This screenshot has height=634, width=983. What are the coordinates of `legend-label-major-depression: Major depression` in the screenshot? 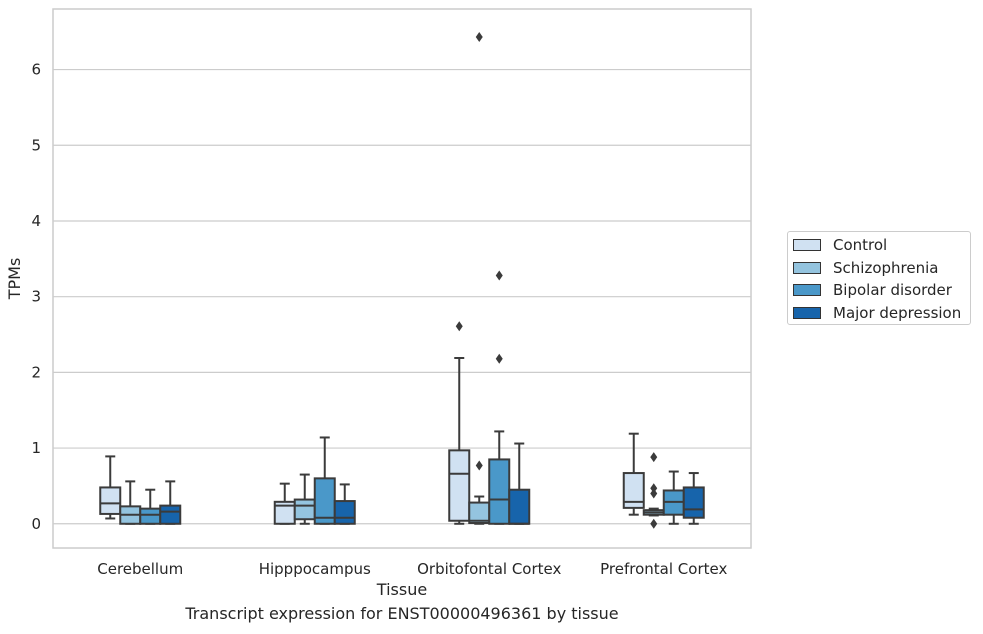 It's located at (897, 313).